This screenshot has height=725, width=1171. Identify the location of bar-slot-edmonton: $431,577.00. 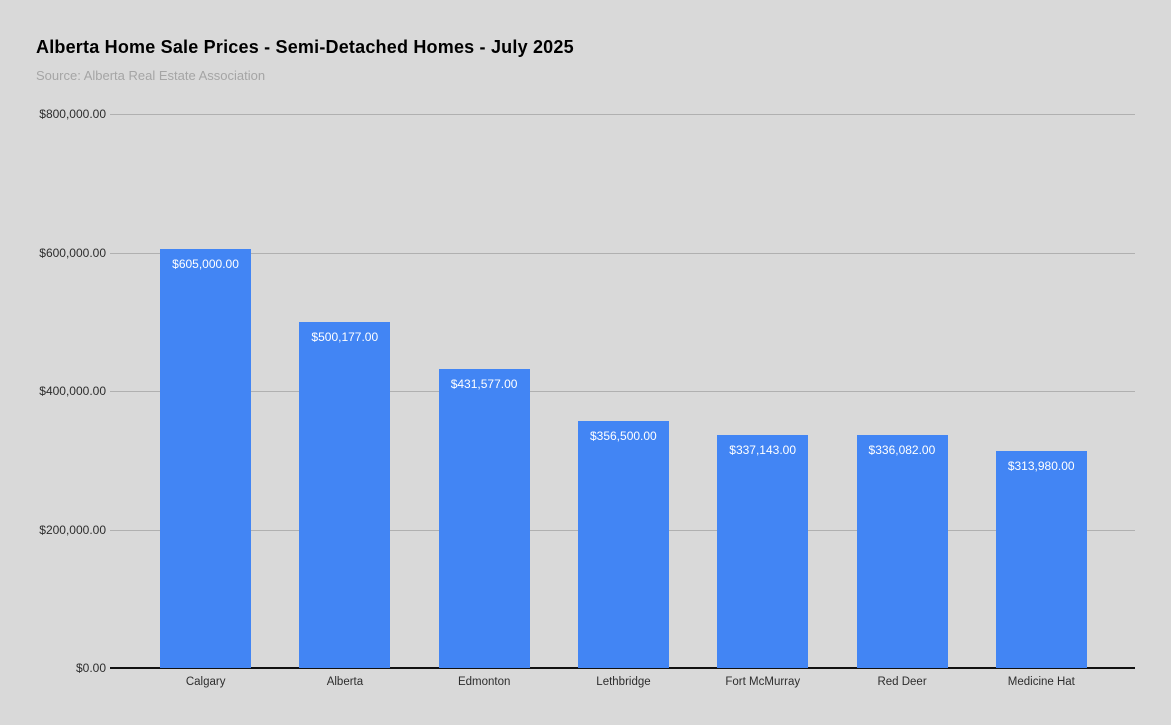
(484, 391).